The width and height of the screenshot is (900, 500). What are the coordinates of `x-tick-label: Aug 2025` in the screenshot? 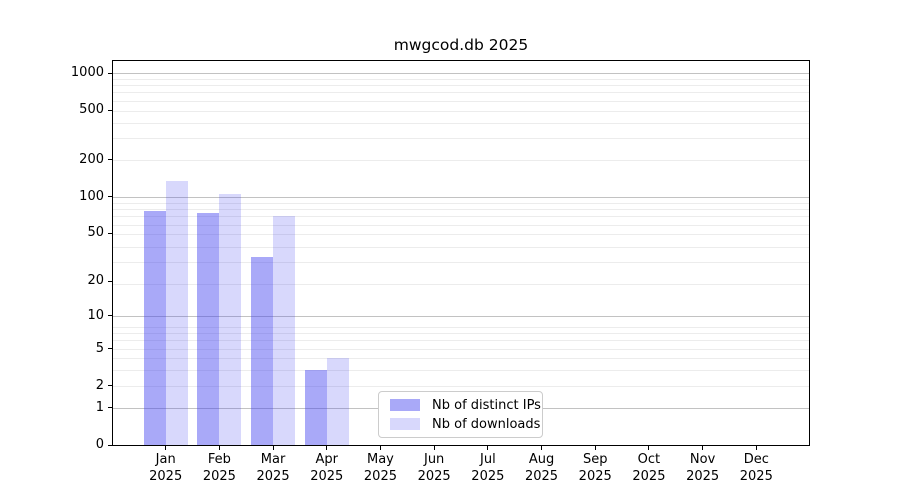 It's located at (542, 468).